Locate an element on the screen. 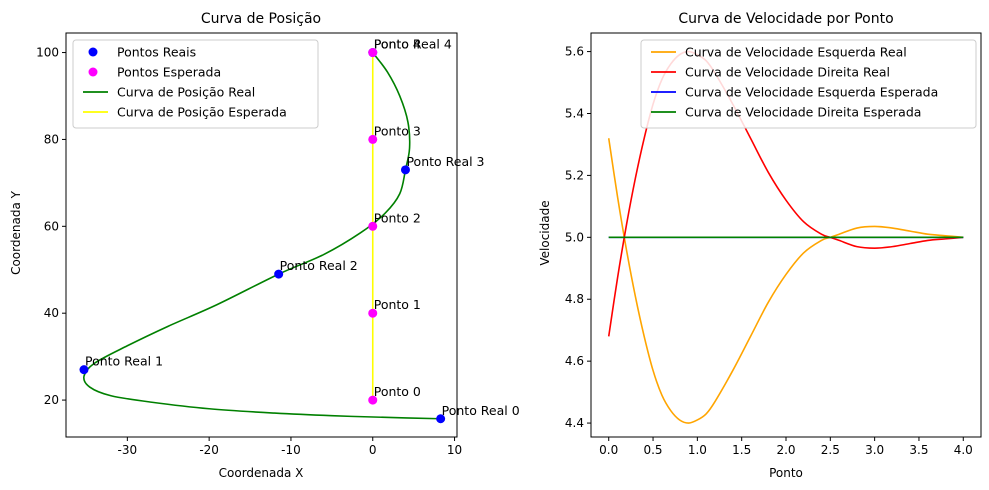 The width and height of the screenshot is (989, 490). y-tick-label: 5.6 is located at coordinates (574, 52).